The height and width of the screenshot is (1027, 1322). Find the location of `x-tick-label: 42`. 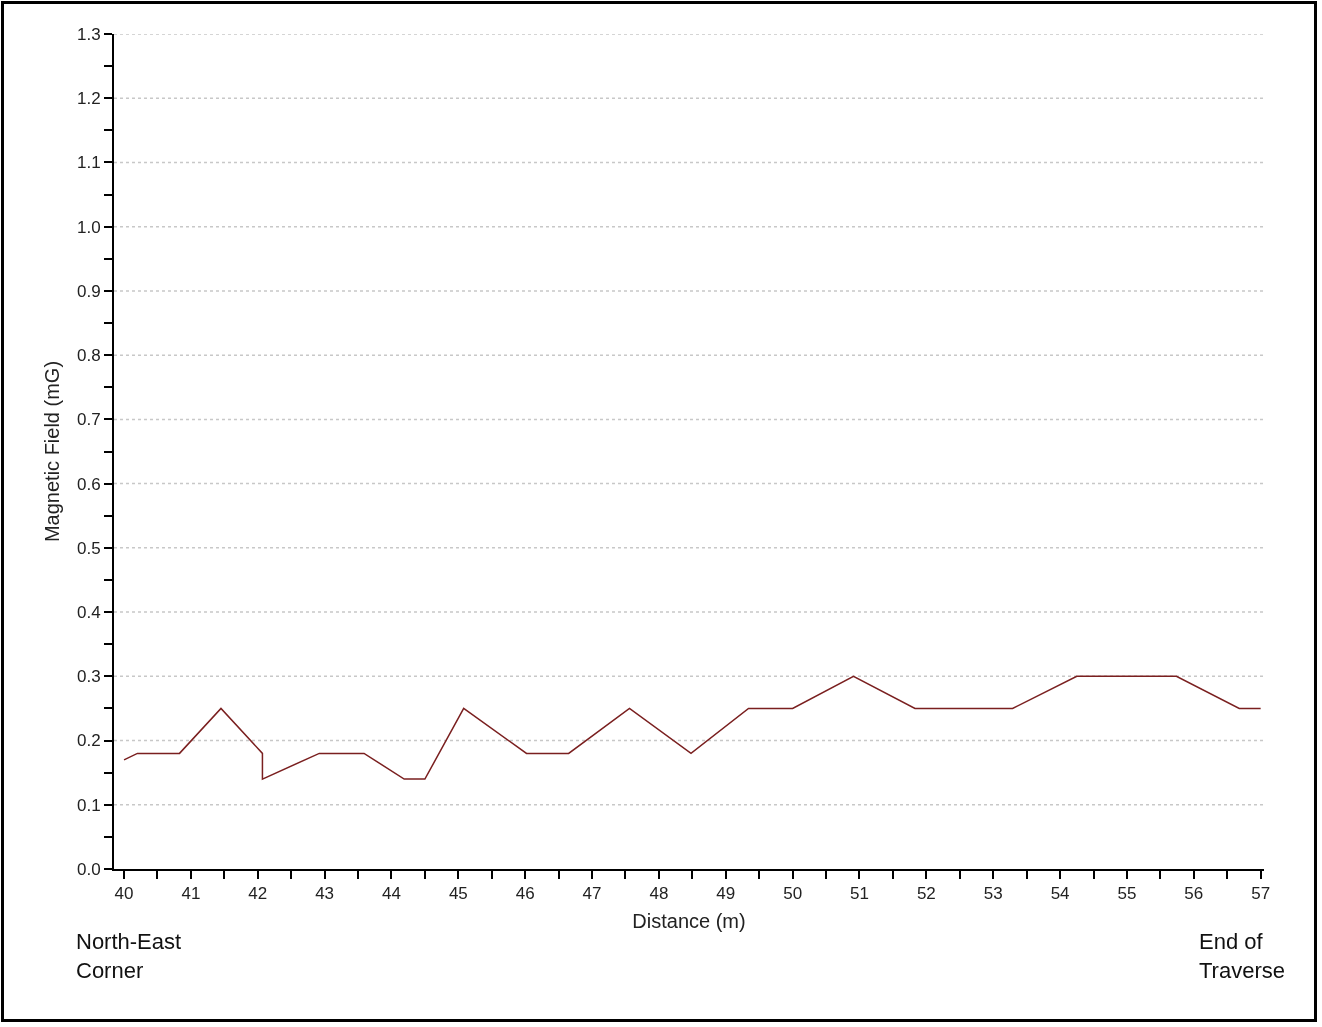

x-tick-label: 42 is located at coordinates (258, 894).